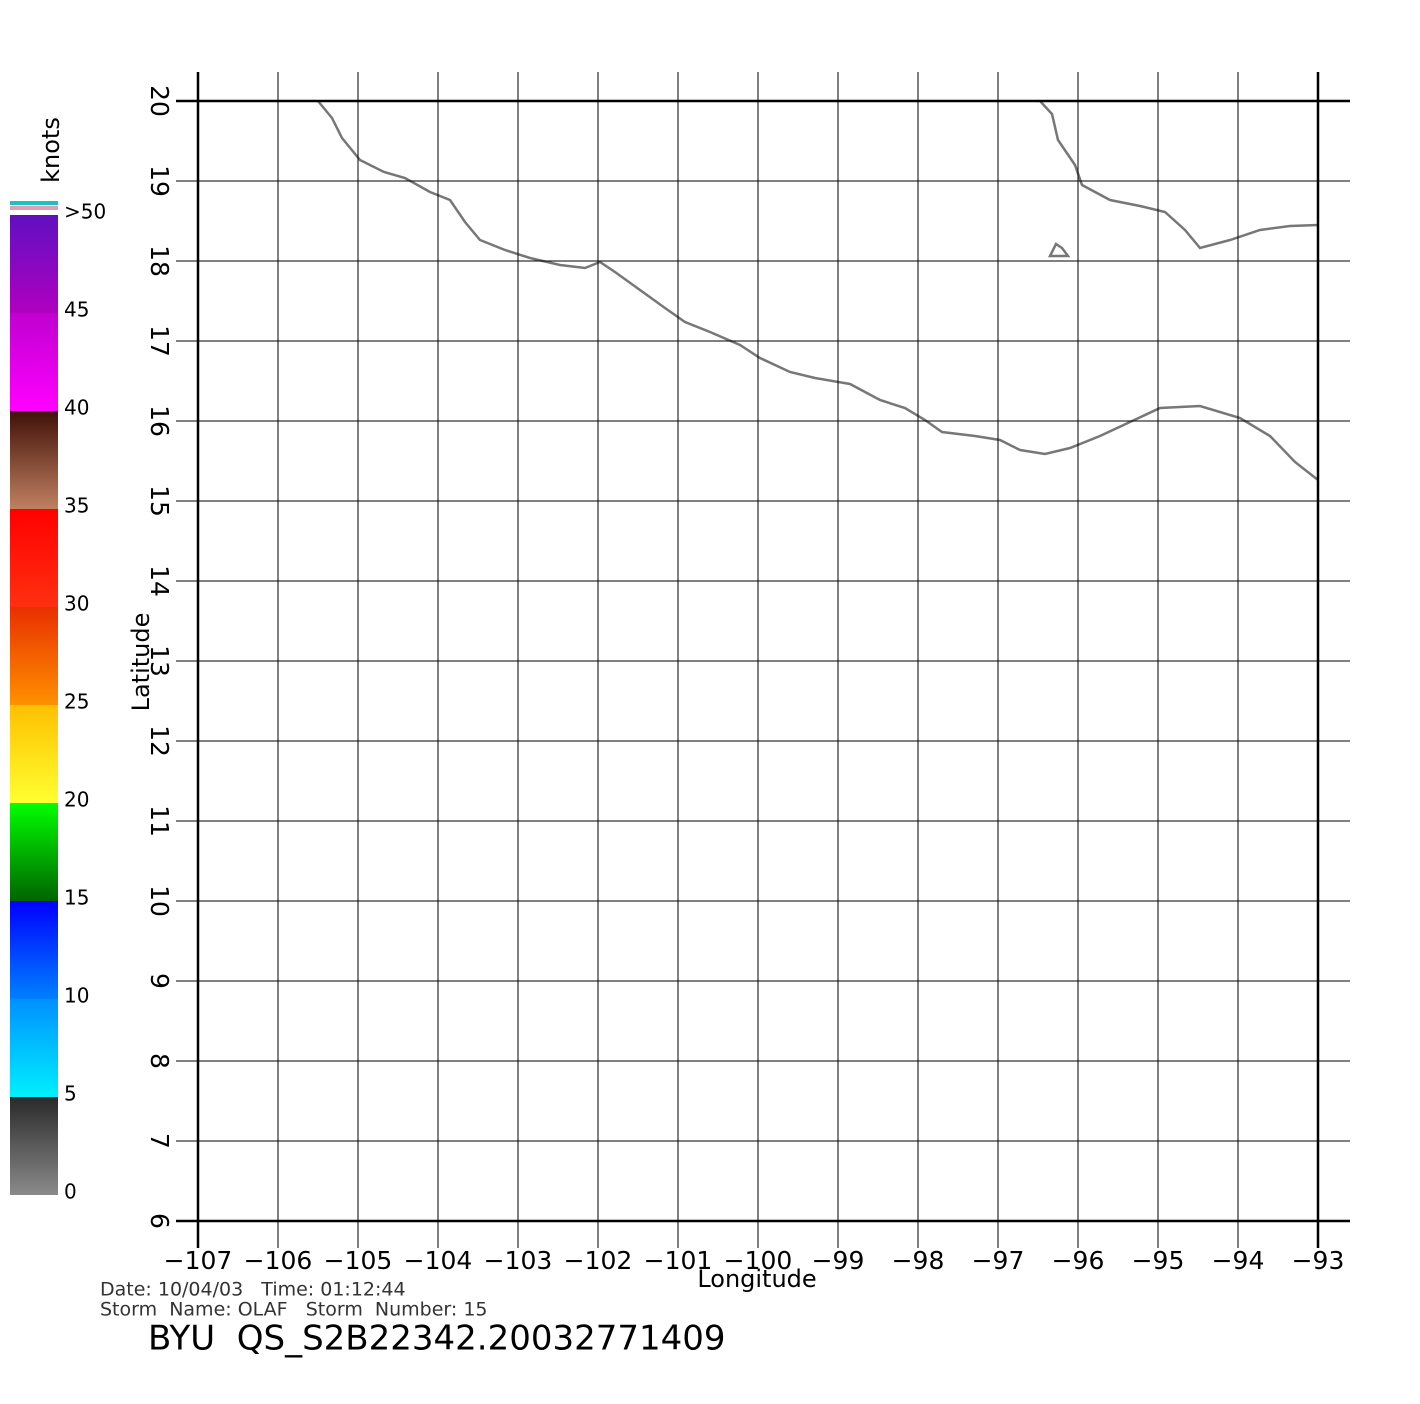  Describe the element at coordinates (159, 821) in the screenshot. I see `y-tick-label: 11` at that location.